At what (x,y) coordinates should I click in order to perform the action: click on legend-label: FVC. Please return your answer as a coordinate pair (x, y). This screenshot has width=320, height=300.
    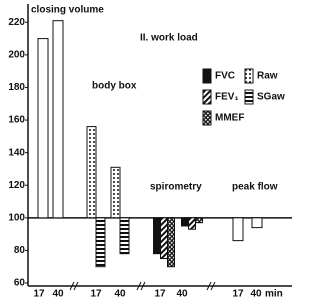
    Looking at the image, I should click on (225, 76).